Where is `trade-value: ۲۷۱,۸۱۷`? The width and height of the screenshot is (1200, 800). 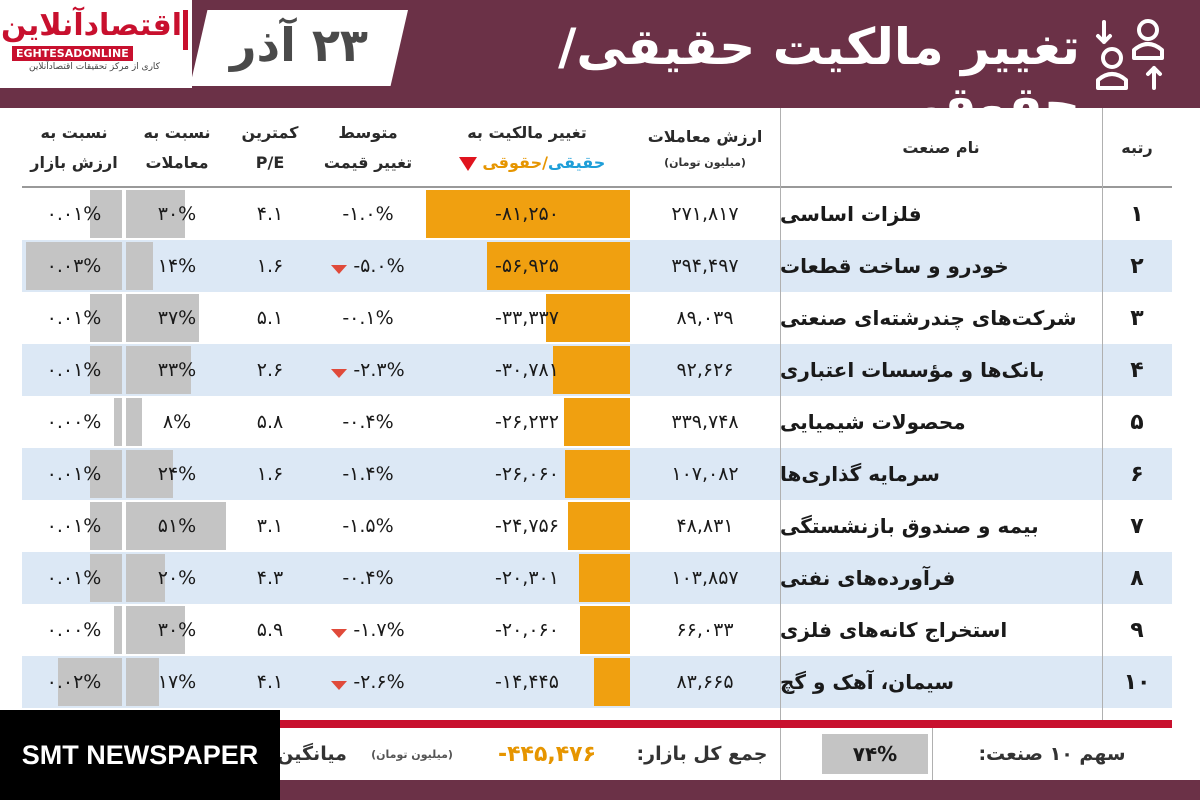
trade-value: ۲۷۱,۸۱۷ is located at coordinates (705, 214).